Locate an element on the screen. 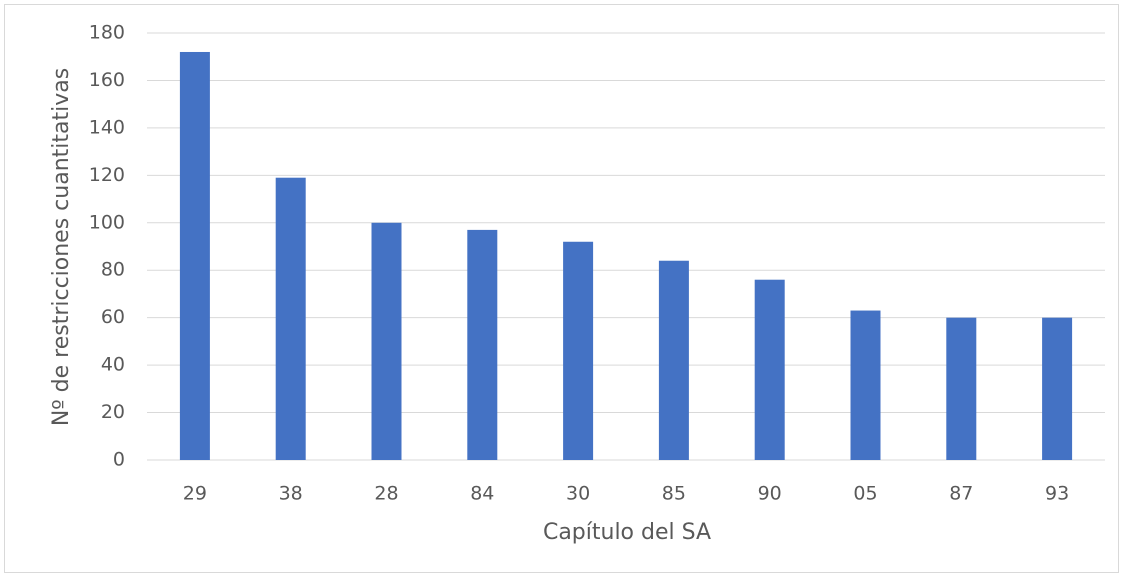 The width and height of the screenshot is (1123, 577). y-tick-label: 40 is located at coordinates (113, 365).